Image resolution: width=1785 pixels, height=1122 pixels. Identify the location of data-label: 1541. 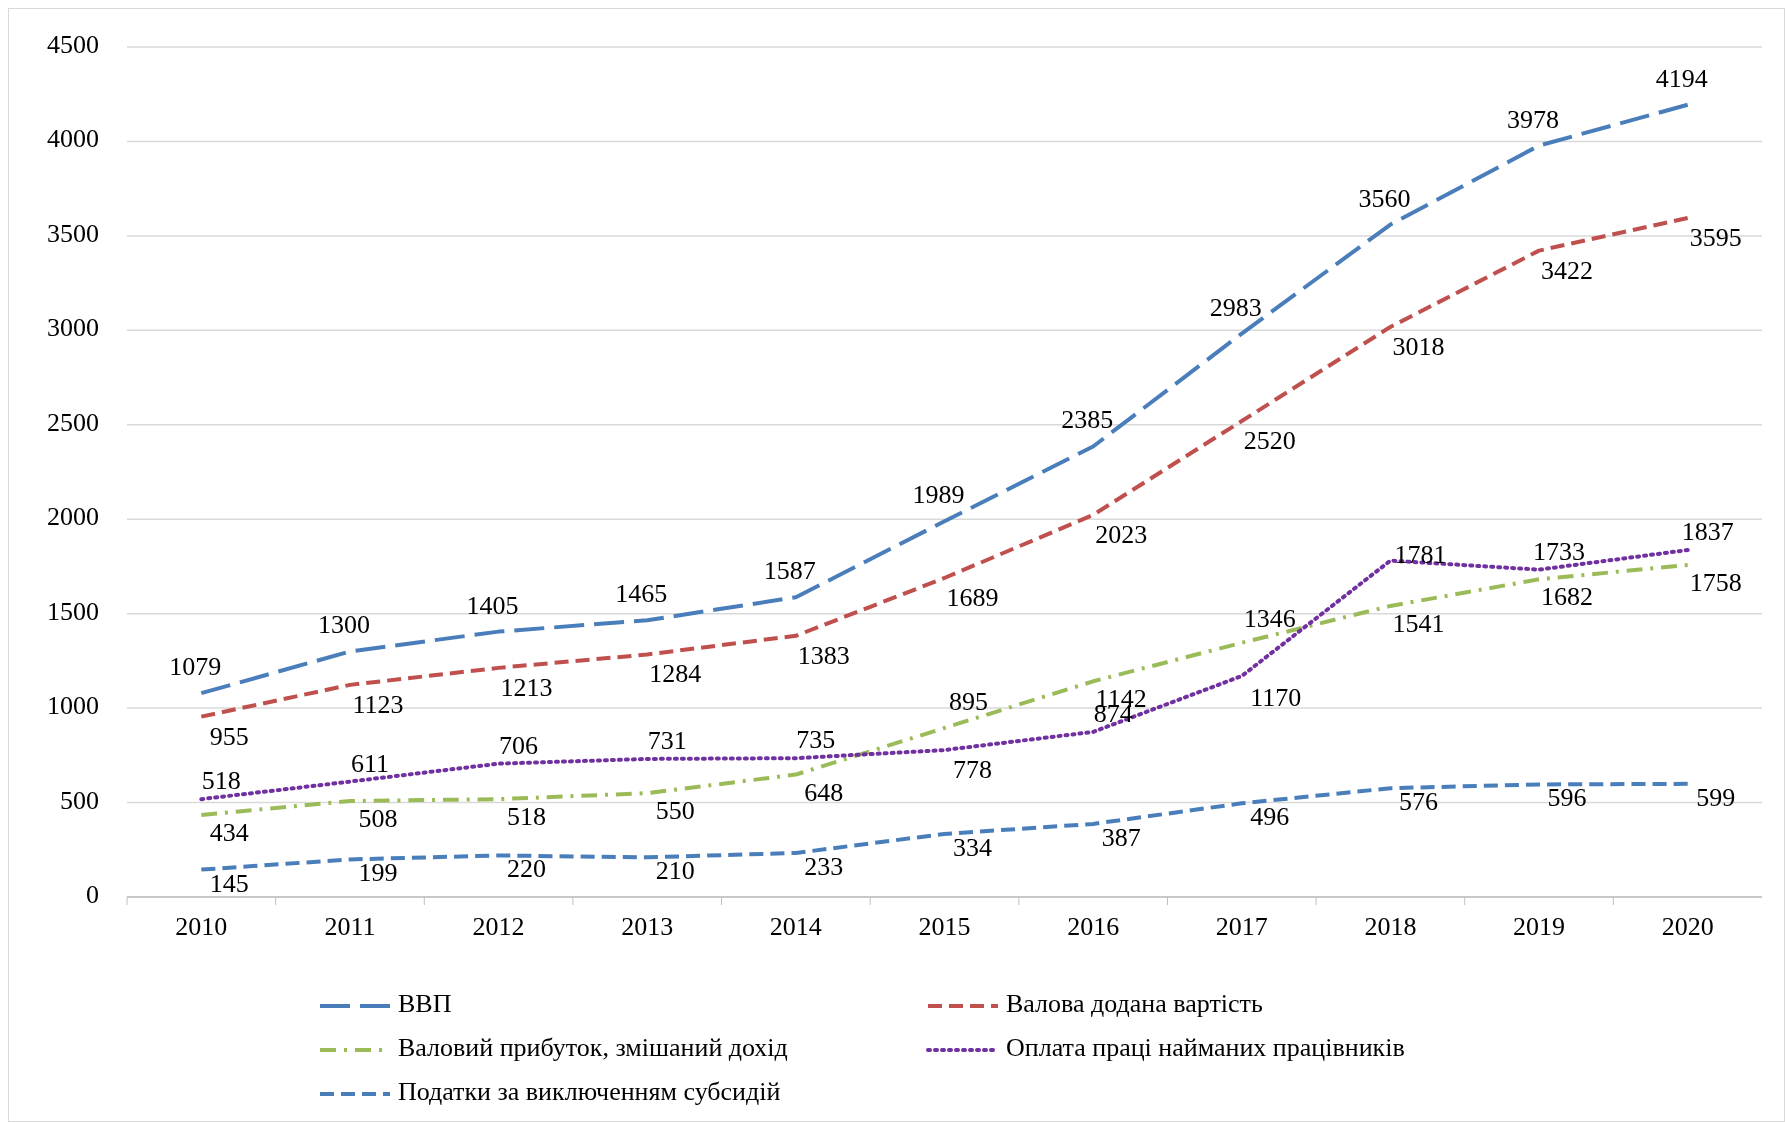
(1418, 623).